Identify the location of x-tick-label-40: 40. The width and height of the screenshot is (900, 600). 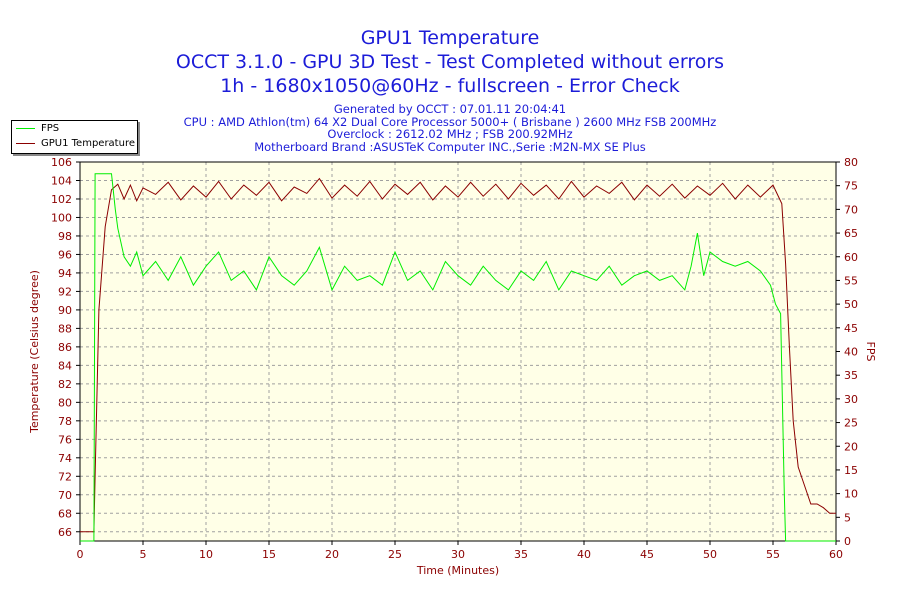
(584, 554).